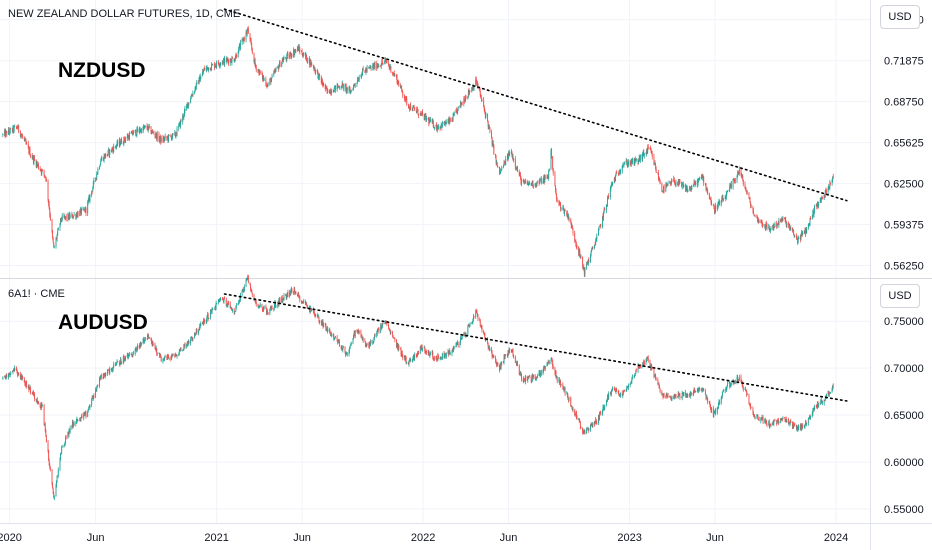 The image size is (932, 550). What do you see at coordinates (900, 296) in the screenshot?
I see `bottom-unit-button: USD` at bounding box center [900, 296].